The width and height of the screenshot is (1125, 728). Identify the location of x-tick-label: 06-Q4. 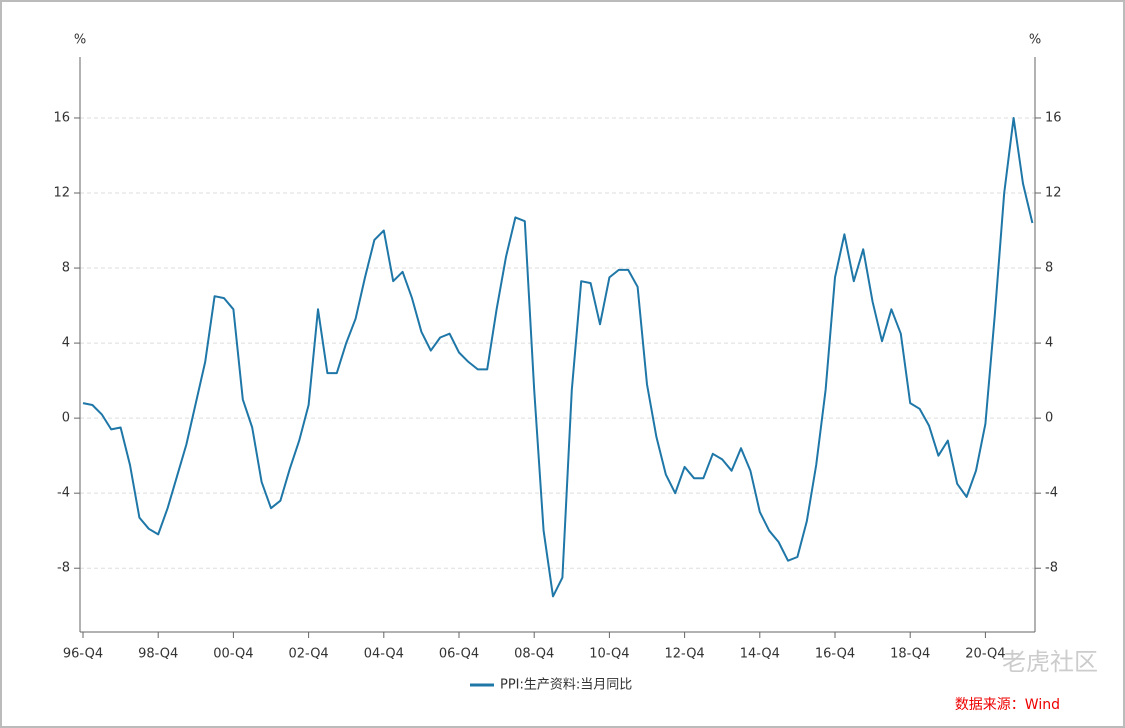
(459, 654).